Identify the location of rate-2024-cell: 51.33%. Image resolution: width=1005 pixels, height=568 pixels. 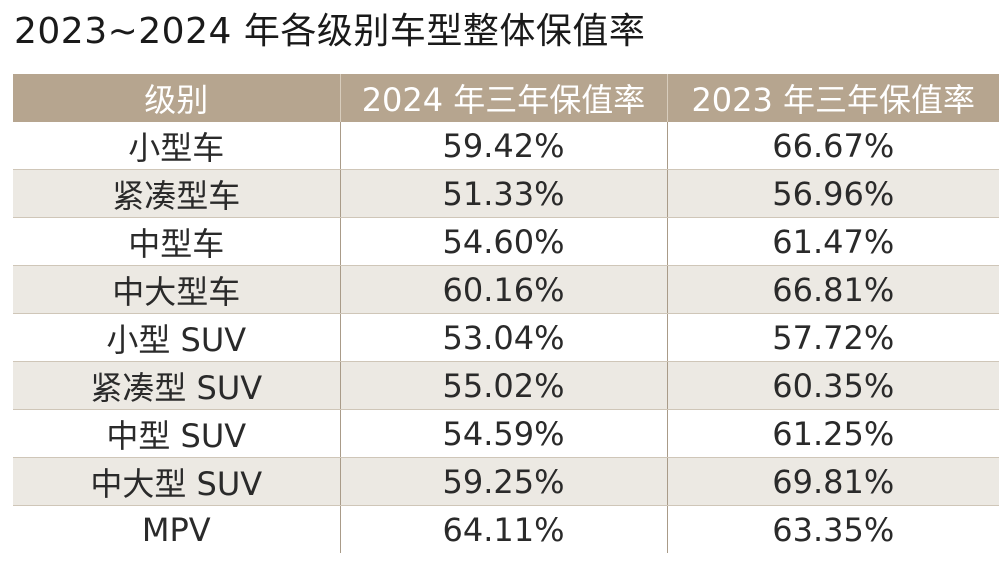
(503, 193).